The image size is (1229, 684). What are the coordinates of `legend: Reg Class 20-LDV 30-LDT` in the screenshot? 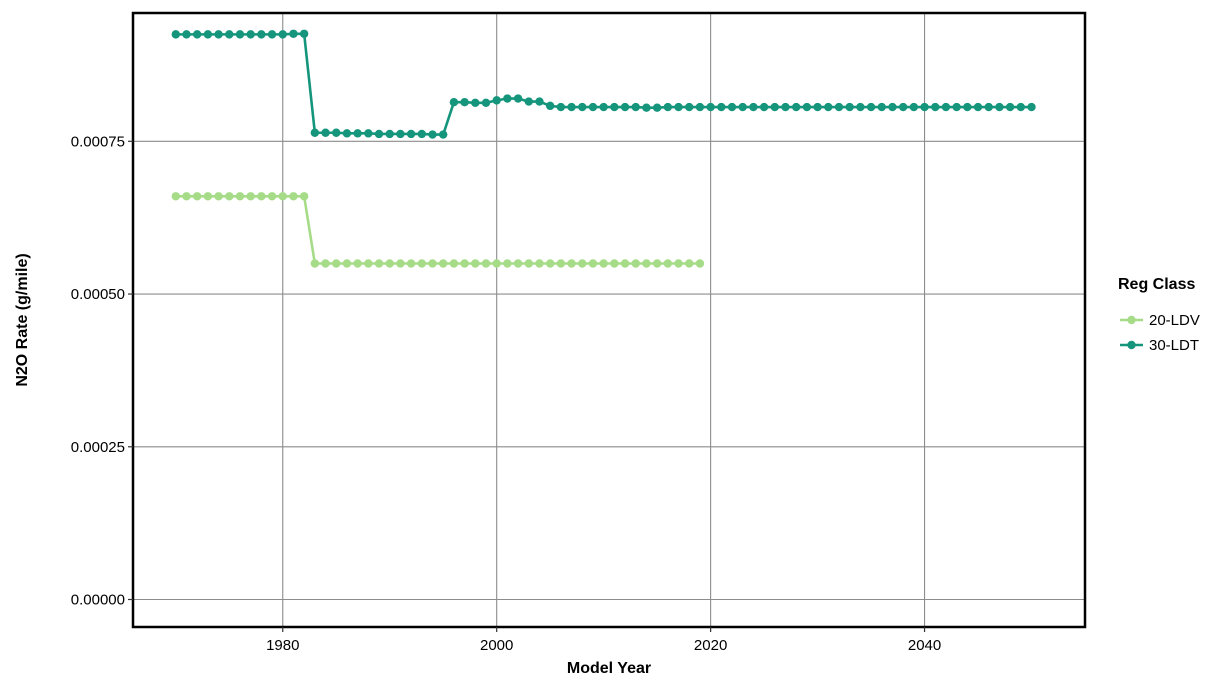 It's located at (1159, 315).